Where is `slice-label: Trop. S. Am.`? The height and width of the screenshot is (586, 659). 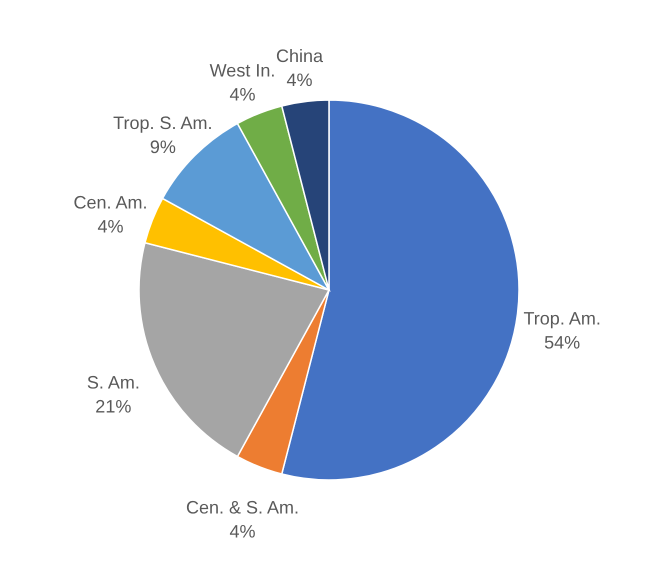 slice-label: Trop. S. Am. is located at coordinates (163, 122).